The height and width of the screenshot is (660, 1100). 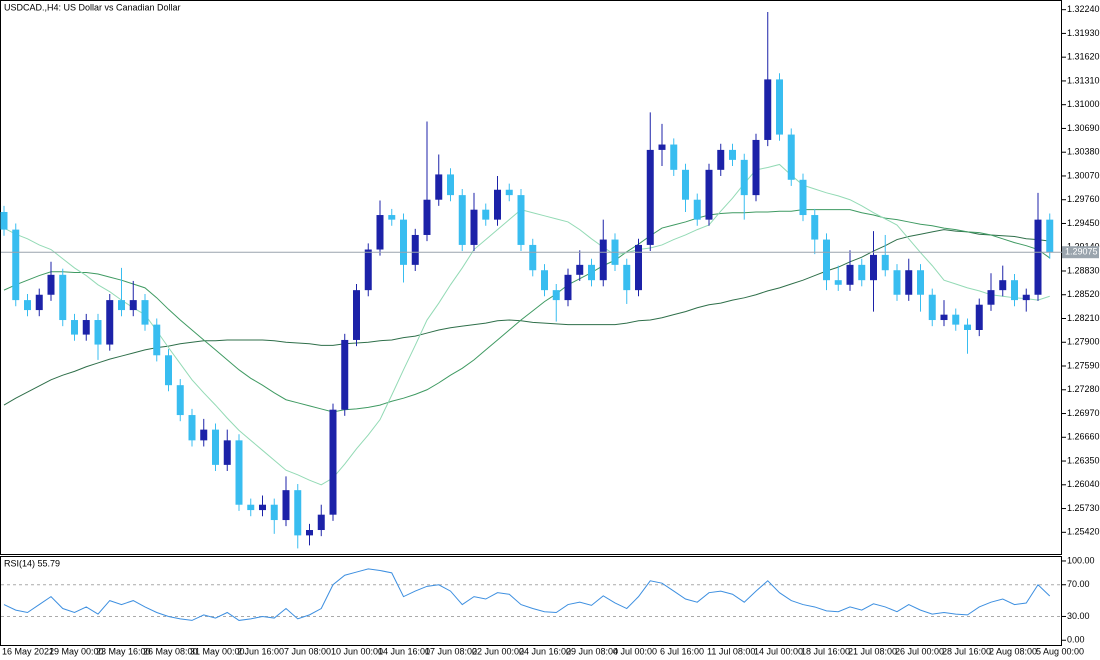 What do you see at coordinates (531, 601) in the screenshot?
I see `rsi-pane-frame` at bounding box center [531, 601].